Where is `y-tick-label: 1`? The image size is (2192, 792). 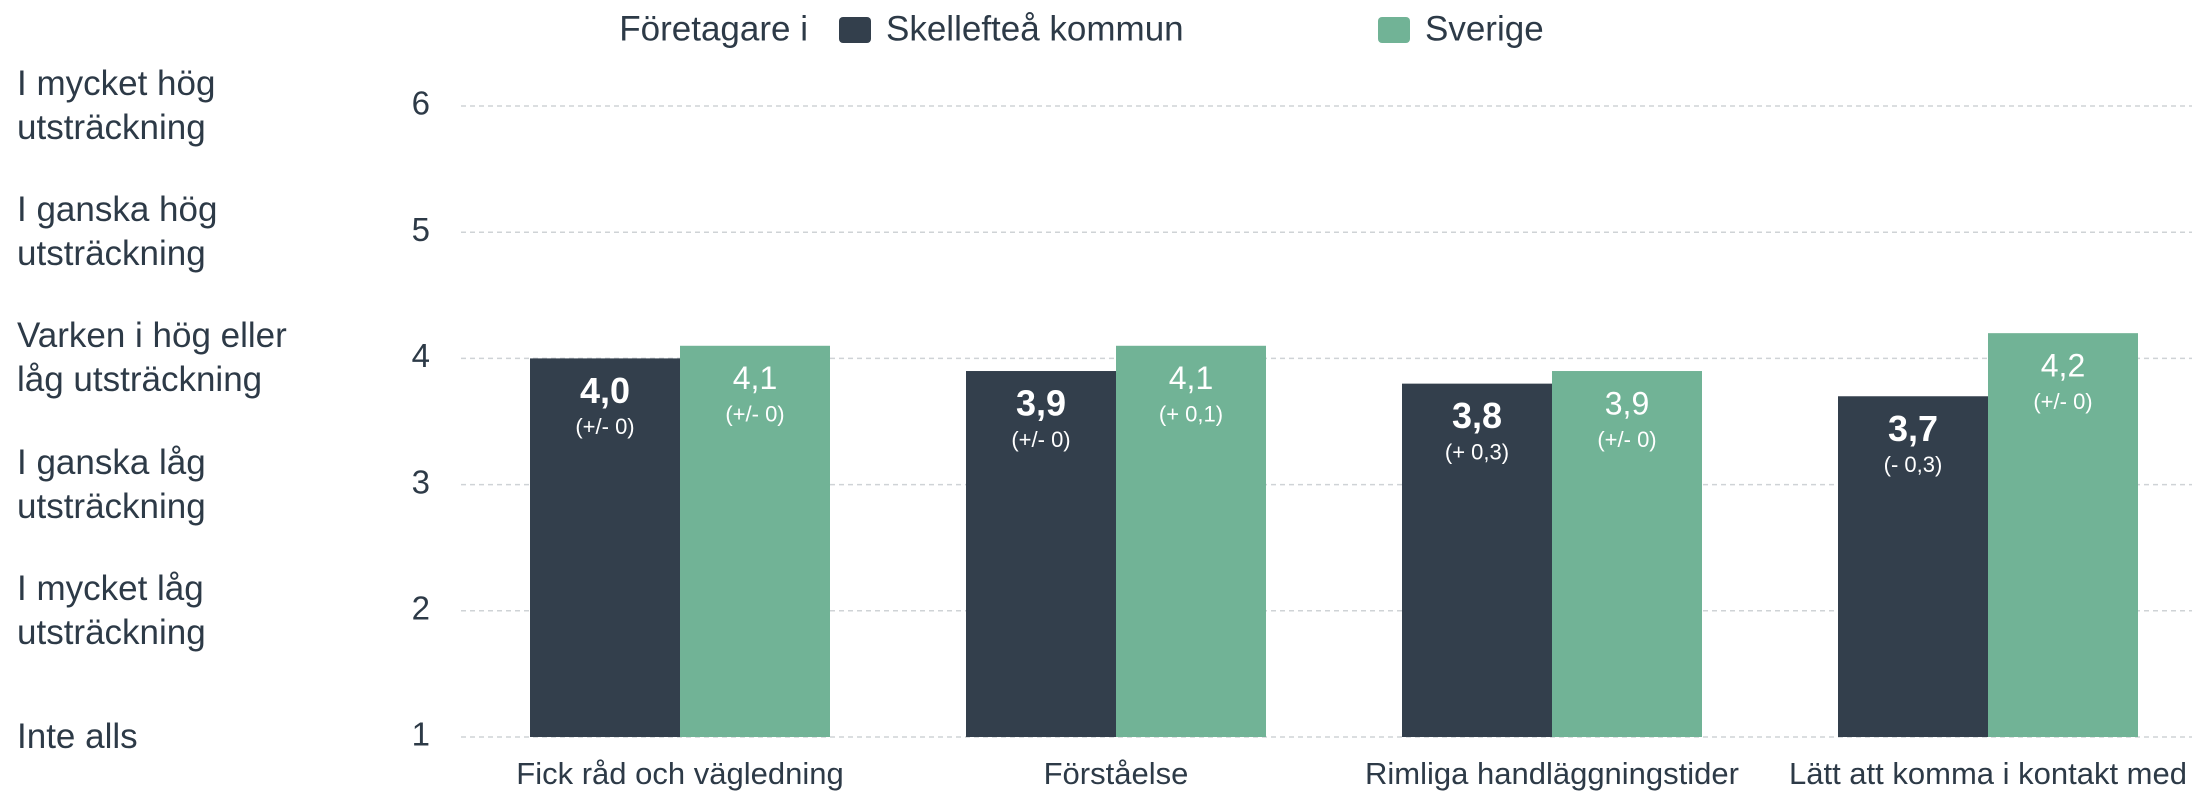 y-tick-label: 1 is located at coordinates (421, 734).